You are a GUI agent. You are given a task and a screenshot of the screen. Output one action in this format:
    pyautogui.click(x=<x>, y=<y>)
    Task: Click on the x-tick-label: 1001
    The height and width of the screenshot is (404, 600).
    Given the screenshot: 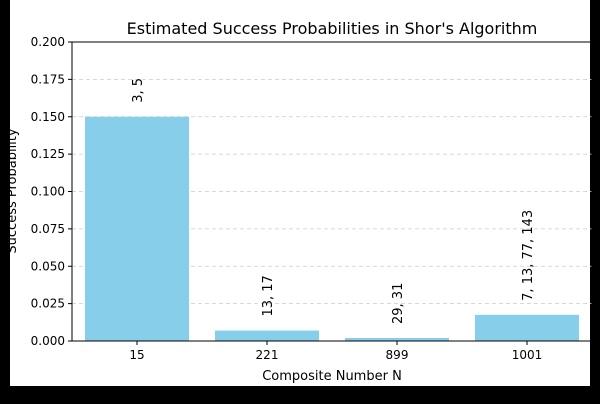 What is the action you would take?
    pyautogui.click(x=527, y=355)
    